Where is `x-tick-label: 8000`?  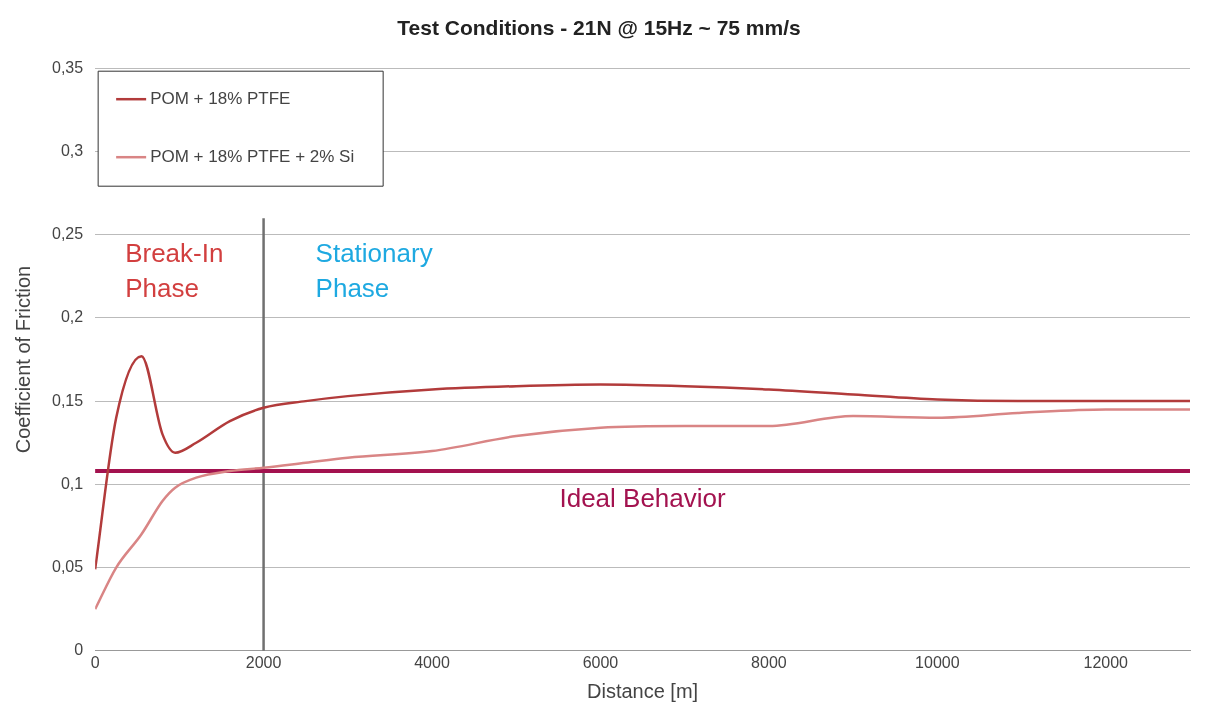
x-tick-label: 8000 is located at coordinates (769, 662).